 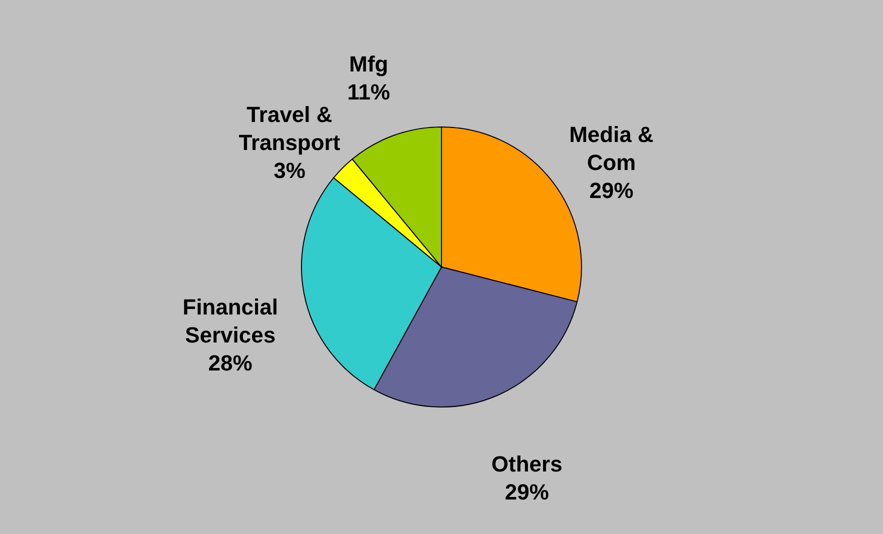 What do you see at coordinates (526, 463) in the screenshot?
I see `slice-label: Others` at bounding box center [526, 463].